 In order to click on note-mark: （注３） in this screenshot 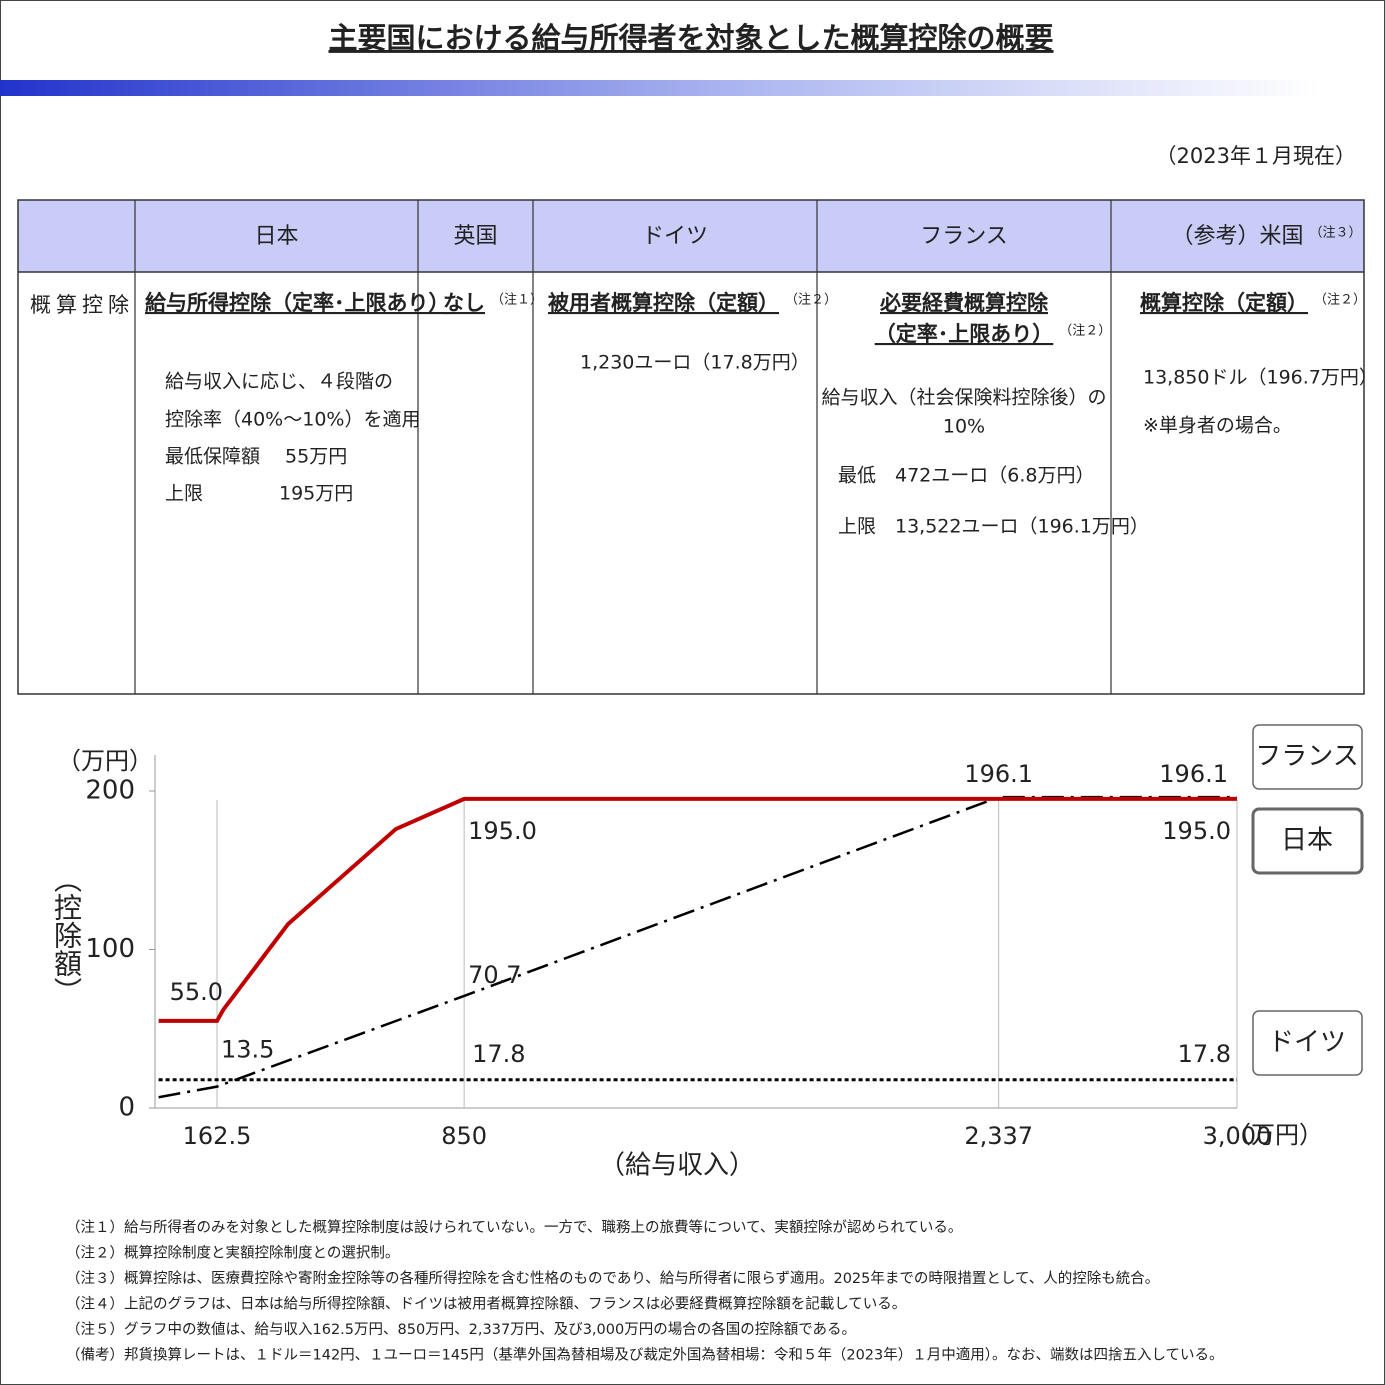, I will do `click(1336, 233)`.